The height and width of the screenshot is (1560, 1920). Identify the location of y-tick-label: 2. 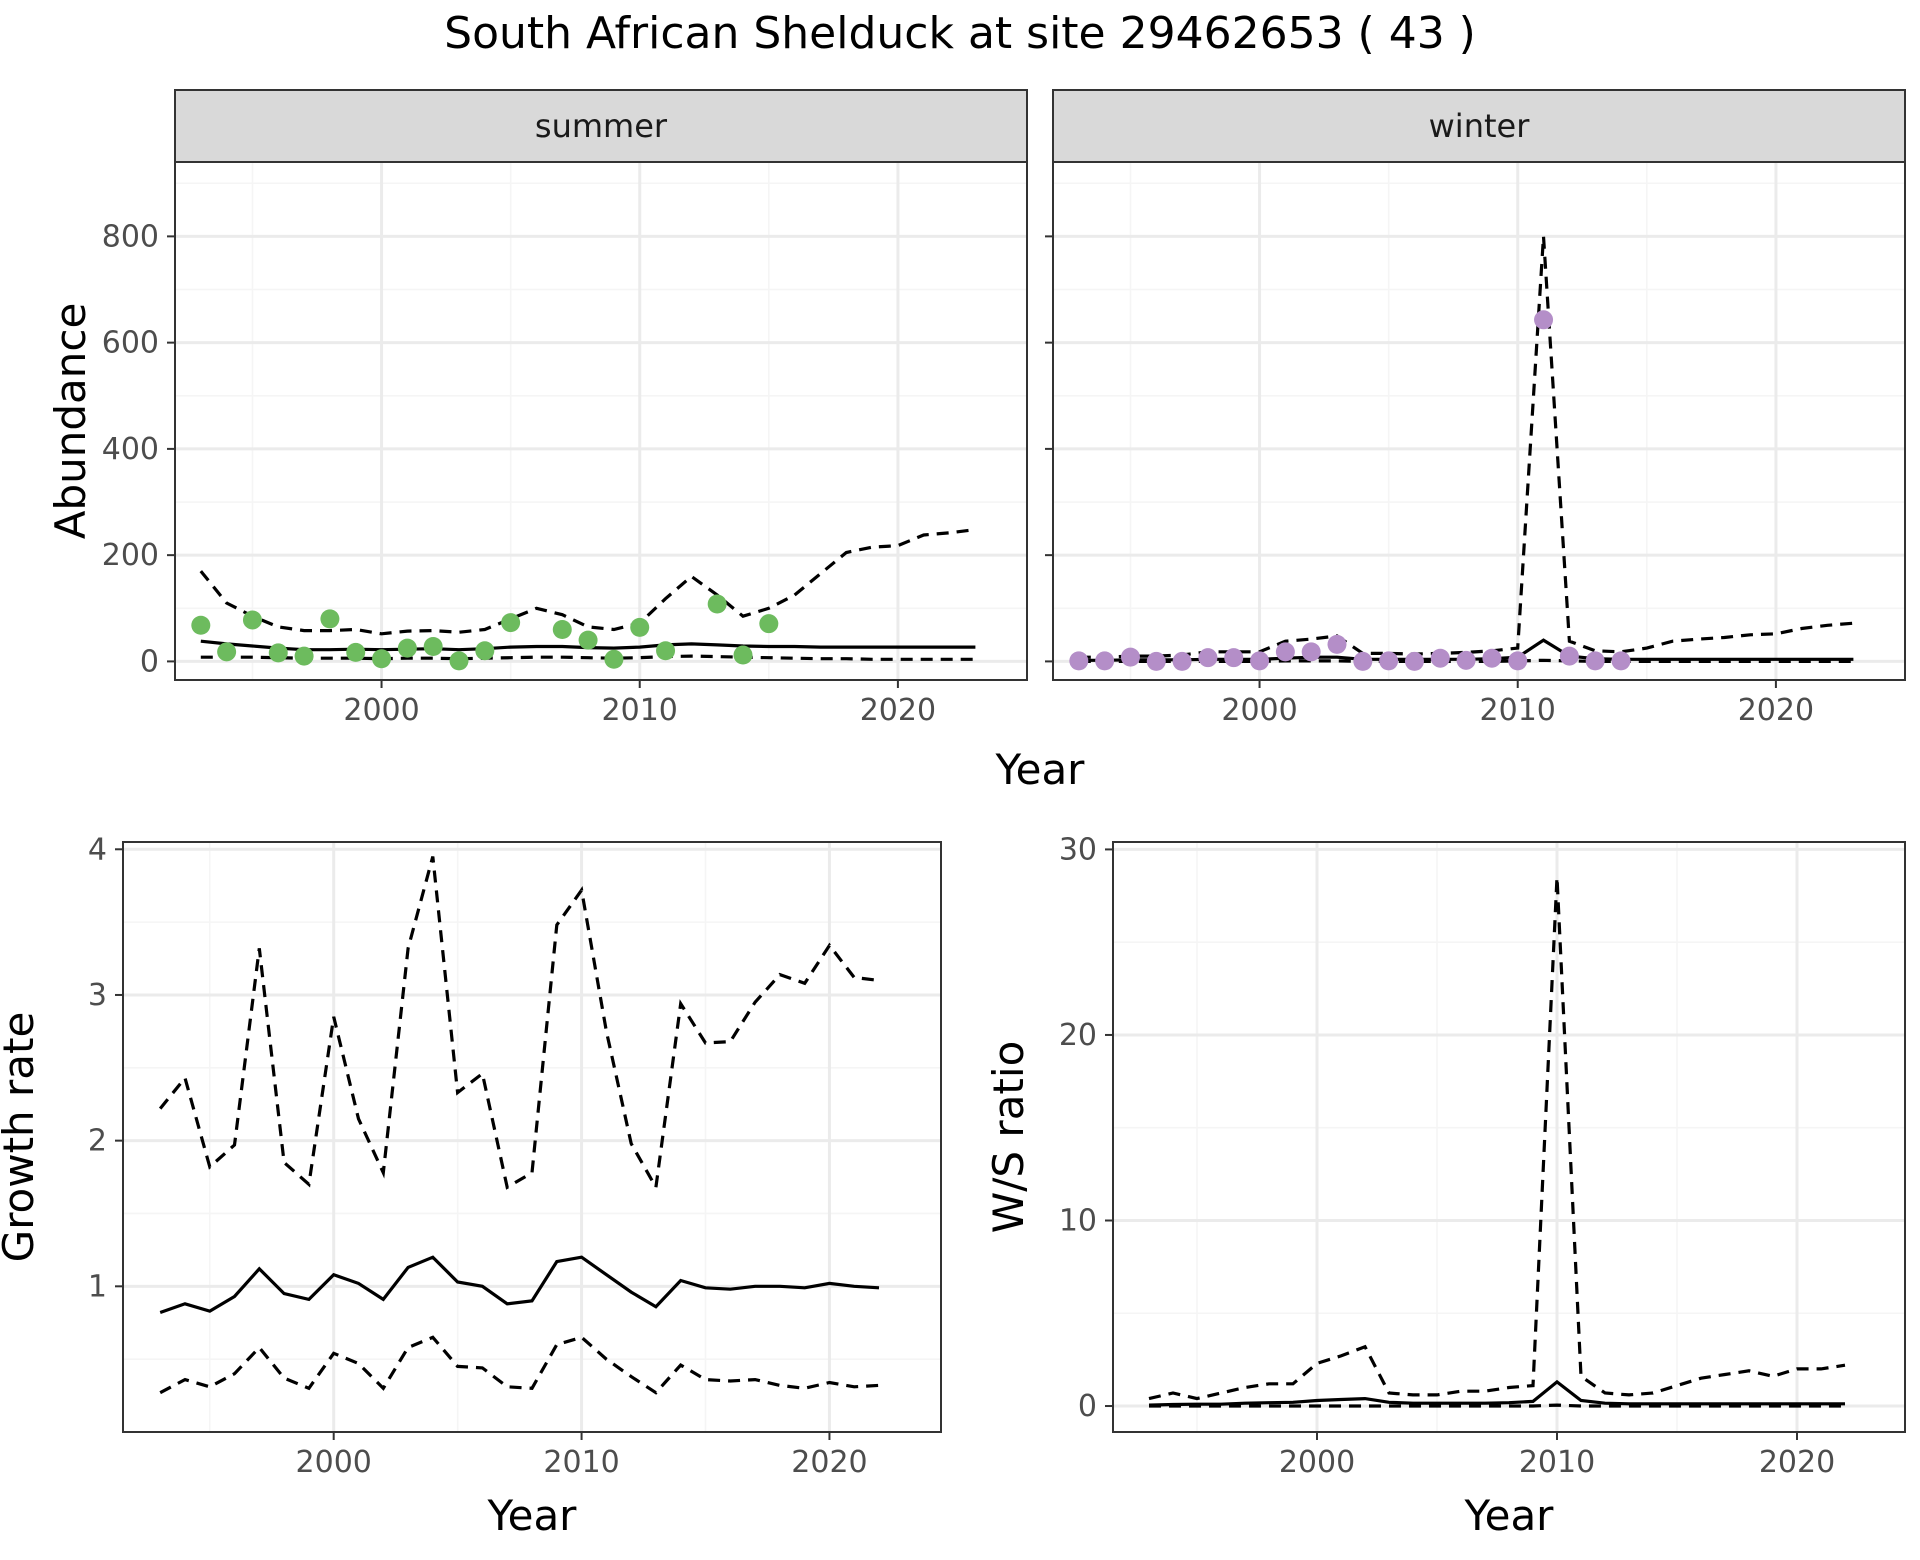
(97, 1141).